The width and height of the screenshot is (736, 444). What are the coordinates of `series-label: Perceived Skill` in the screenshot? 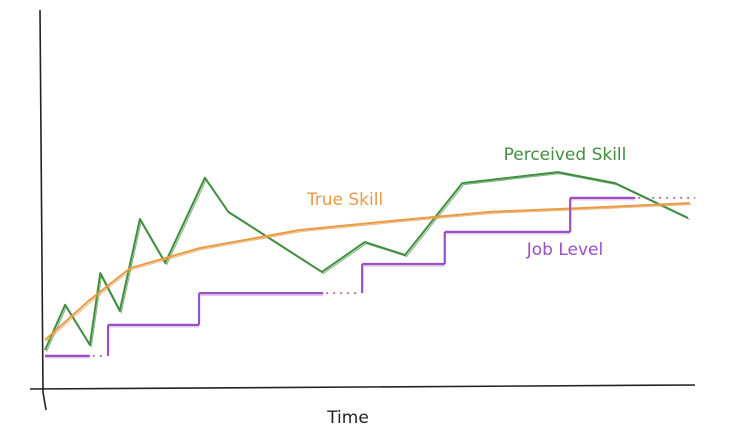 It's located at (565, 155).